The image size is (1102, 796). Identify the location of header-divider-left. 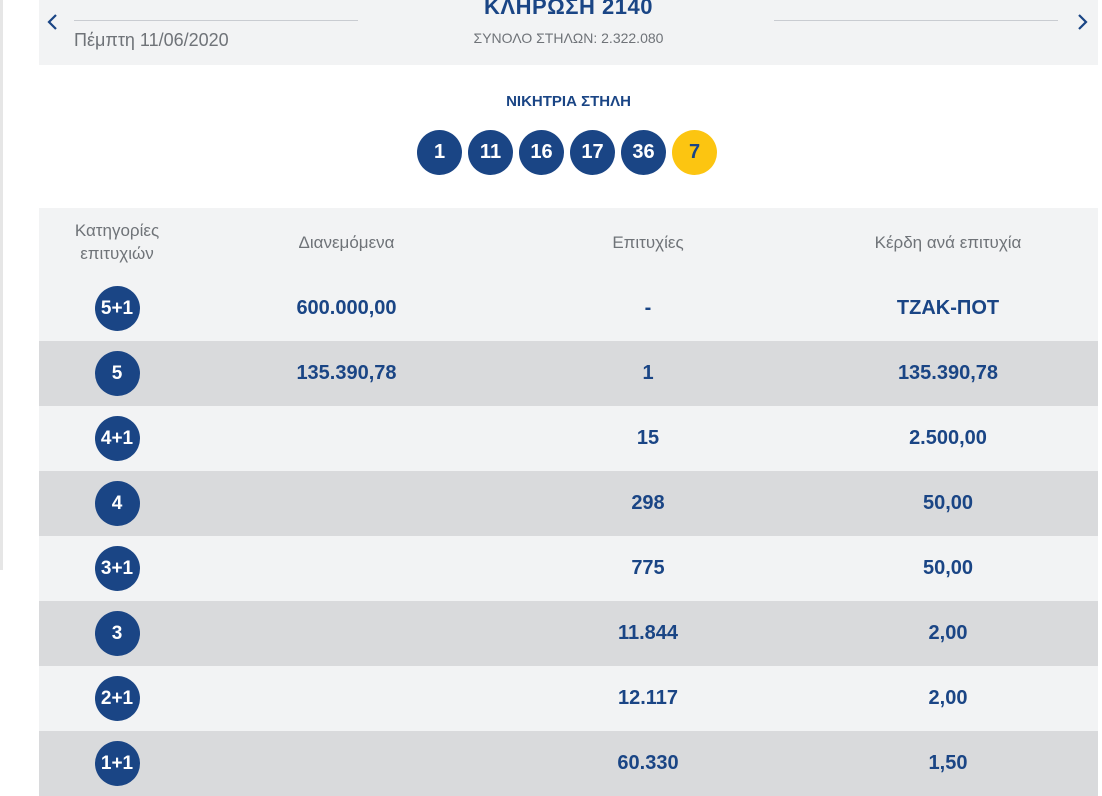
(216, 20).